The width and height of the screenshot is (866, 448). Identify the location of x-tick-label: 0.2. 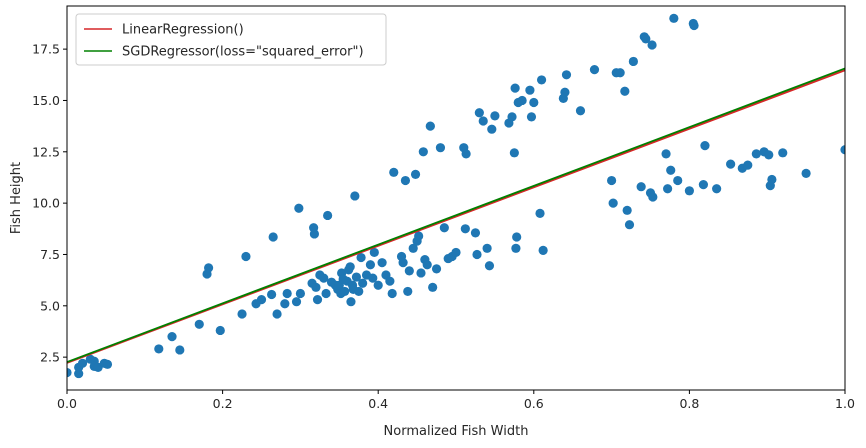
(223, 403).